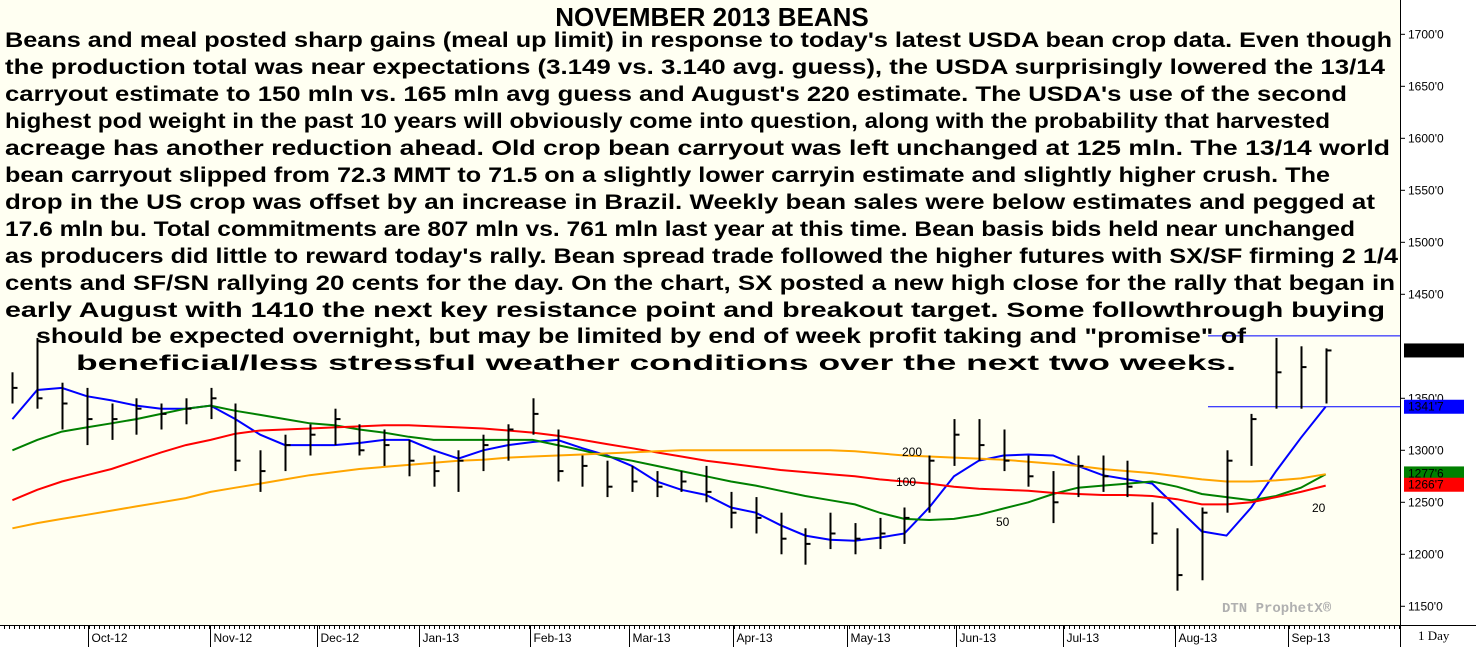 The width and height of the screenshot is (1476, 647). Describe the element at coordinates (110, 638) in the screenshot. I see `x-tick-label: Oct-12` at that location.